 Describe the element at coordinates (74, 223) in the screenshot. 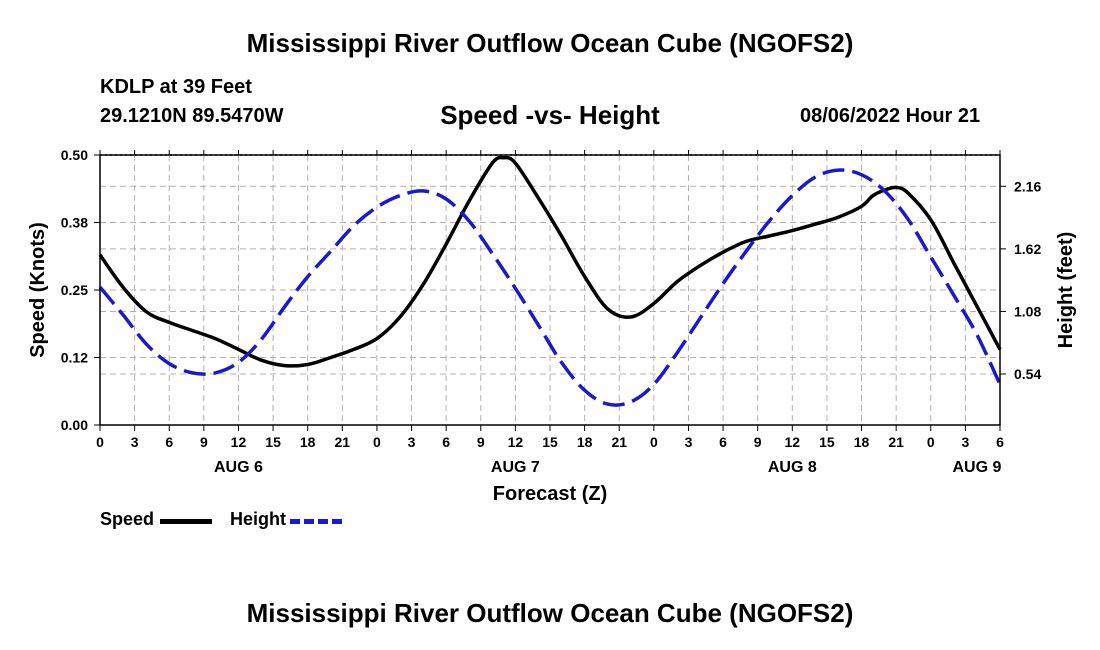

I see `y-tick-label: 0.38` at that location.